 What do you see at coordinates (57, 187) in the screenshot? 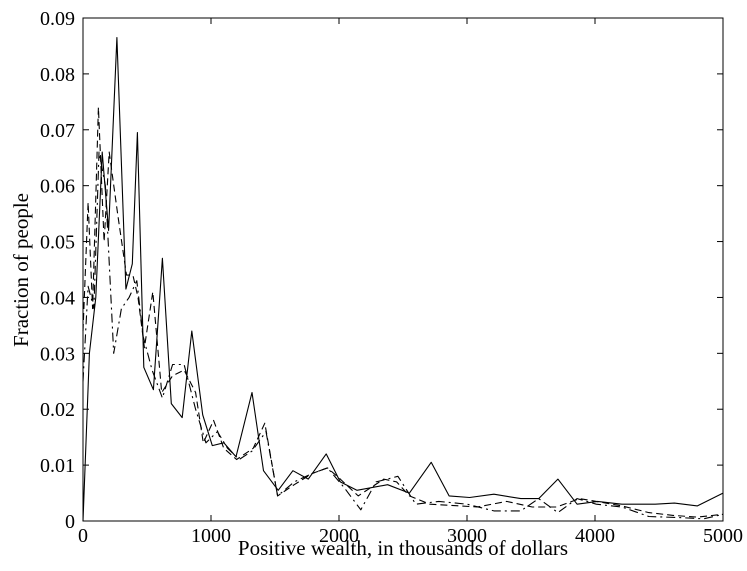
I see `y-tick-label: 0.06` at bounding box center [57, 187].